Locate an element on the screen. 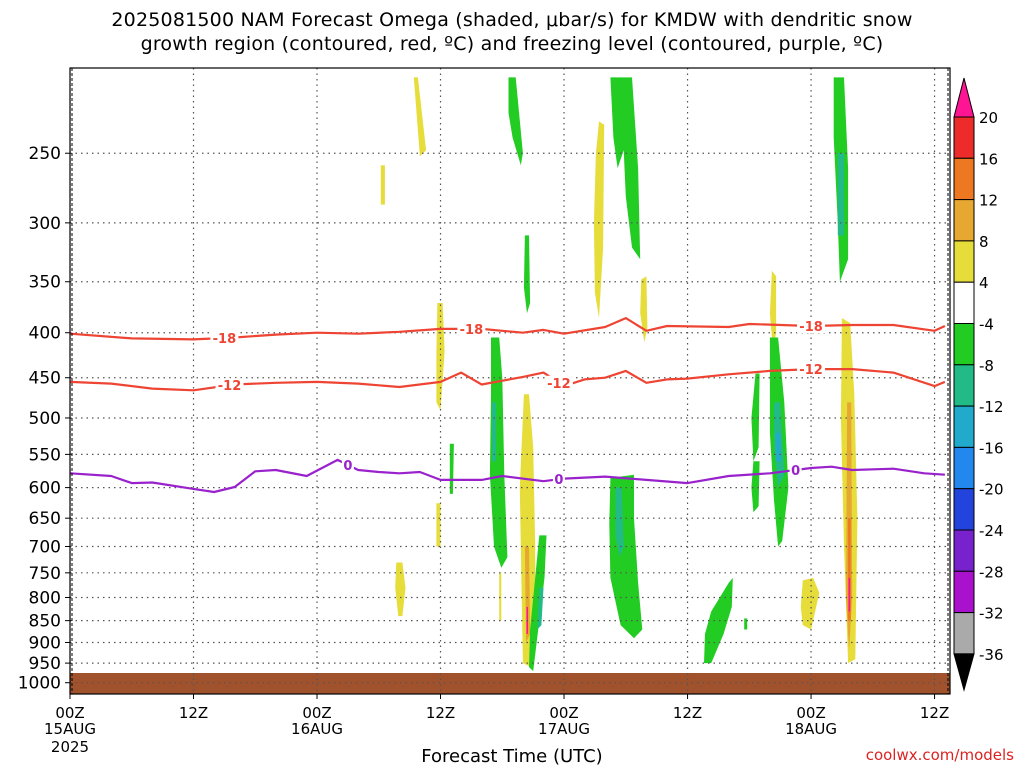 This screenshot has width=1024, height=768. y-tick-label-450: 450 is located at coordinates (45, 379).